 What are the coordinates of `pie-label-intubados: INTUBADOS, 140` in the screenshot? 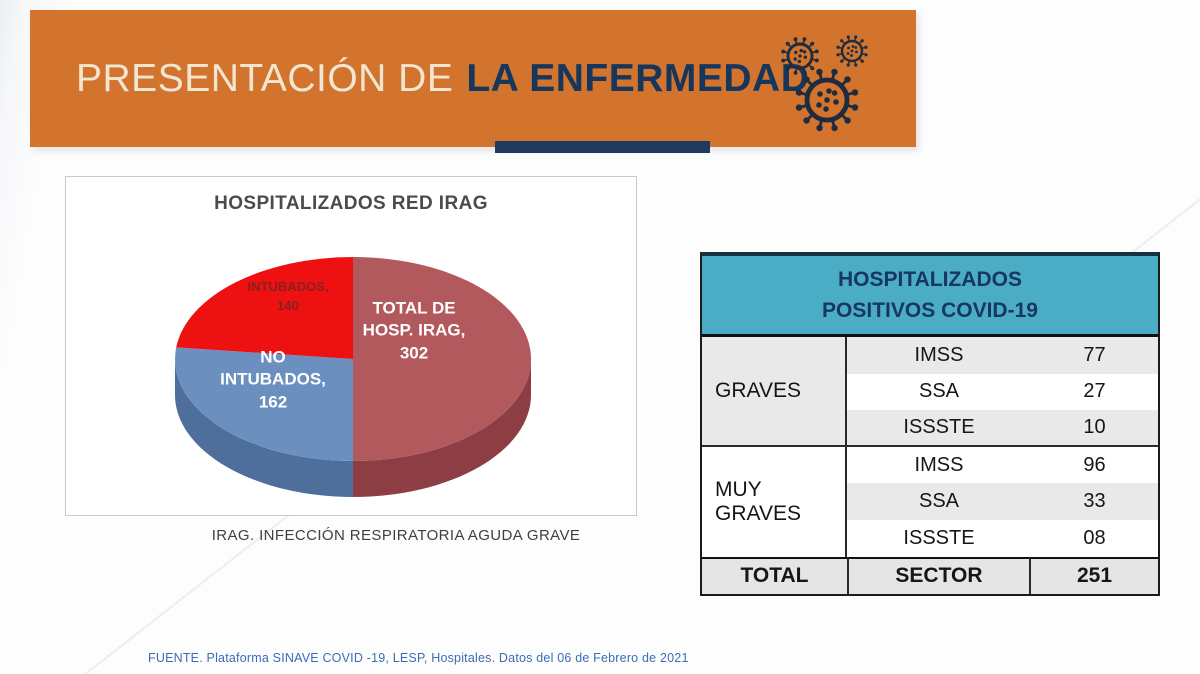 It's located at (288, 296).